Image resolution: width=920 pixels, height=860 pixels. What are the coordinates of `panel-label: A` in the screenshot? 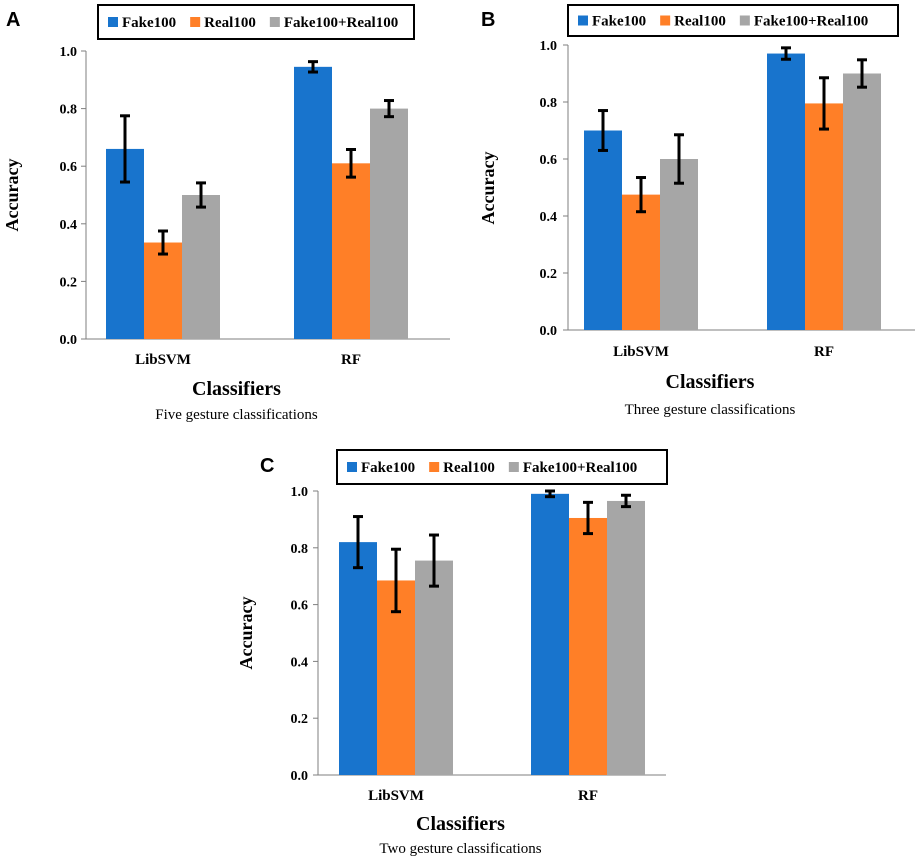 It's located at (13, 20).